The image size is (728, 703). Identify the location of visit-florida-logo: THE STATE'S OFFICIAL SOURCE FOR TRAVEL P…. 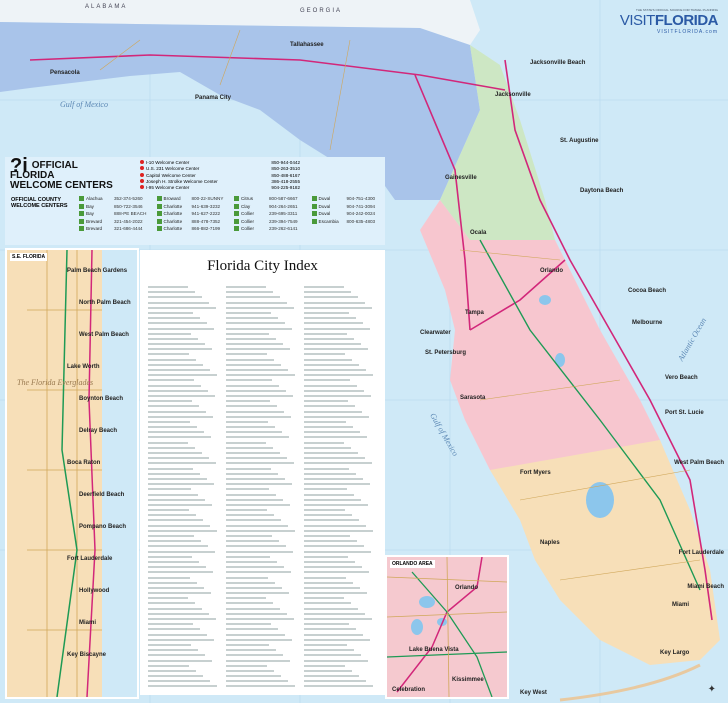
(669, 21).